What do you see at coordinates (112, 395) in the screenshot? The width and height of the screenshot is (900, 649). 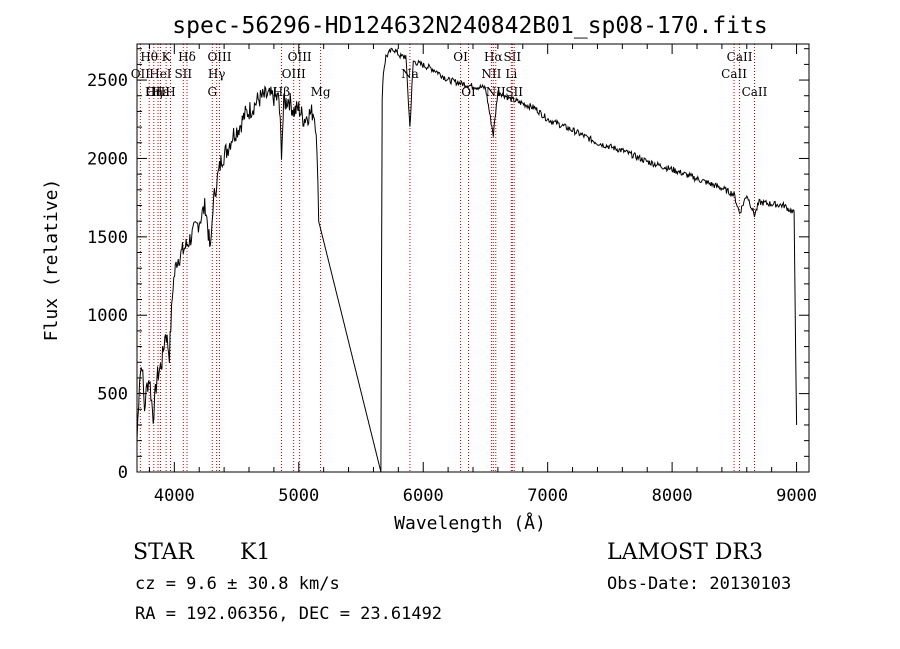 I see `y-tick-label: 500` at bounding box center [112, 395].